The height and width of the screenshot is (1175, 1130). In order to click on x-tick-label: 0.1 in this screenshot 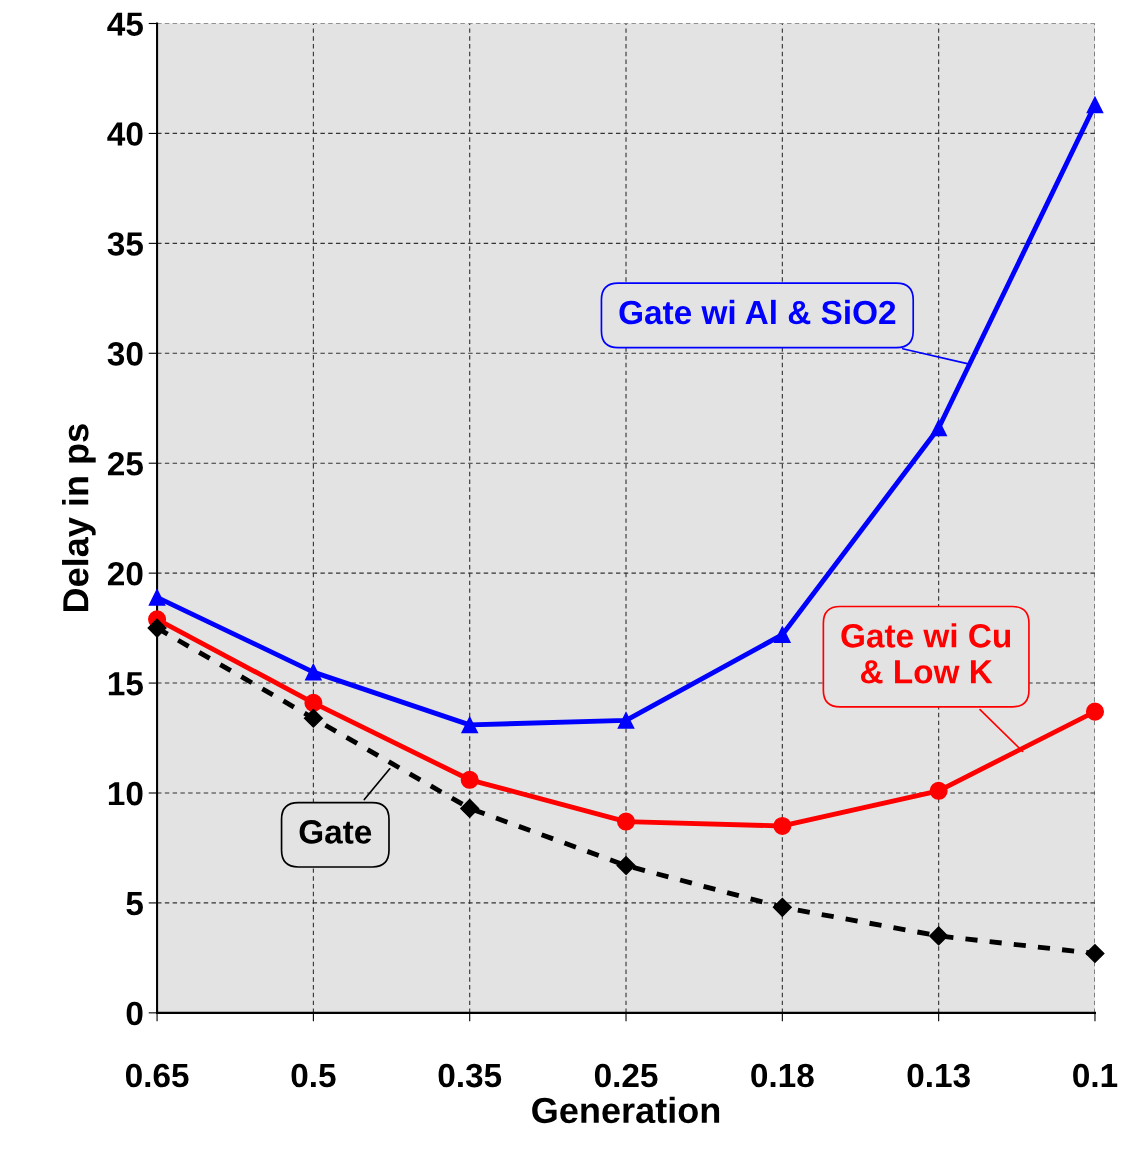, I will do `click(1095, 1075)`.